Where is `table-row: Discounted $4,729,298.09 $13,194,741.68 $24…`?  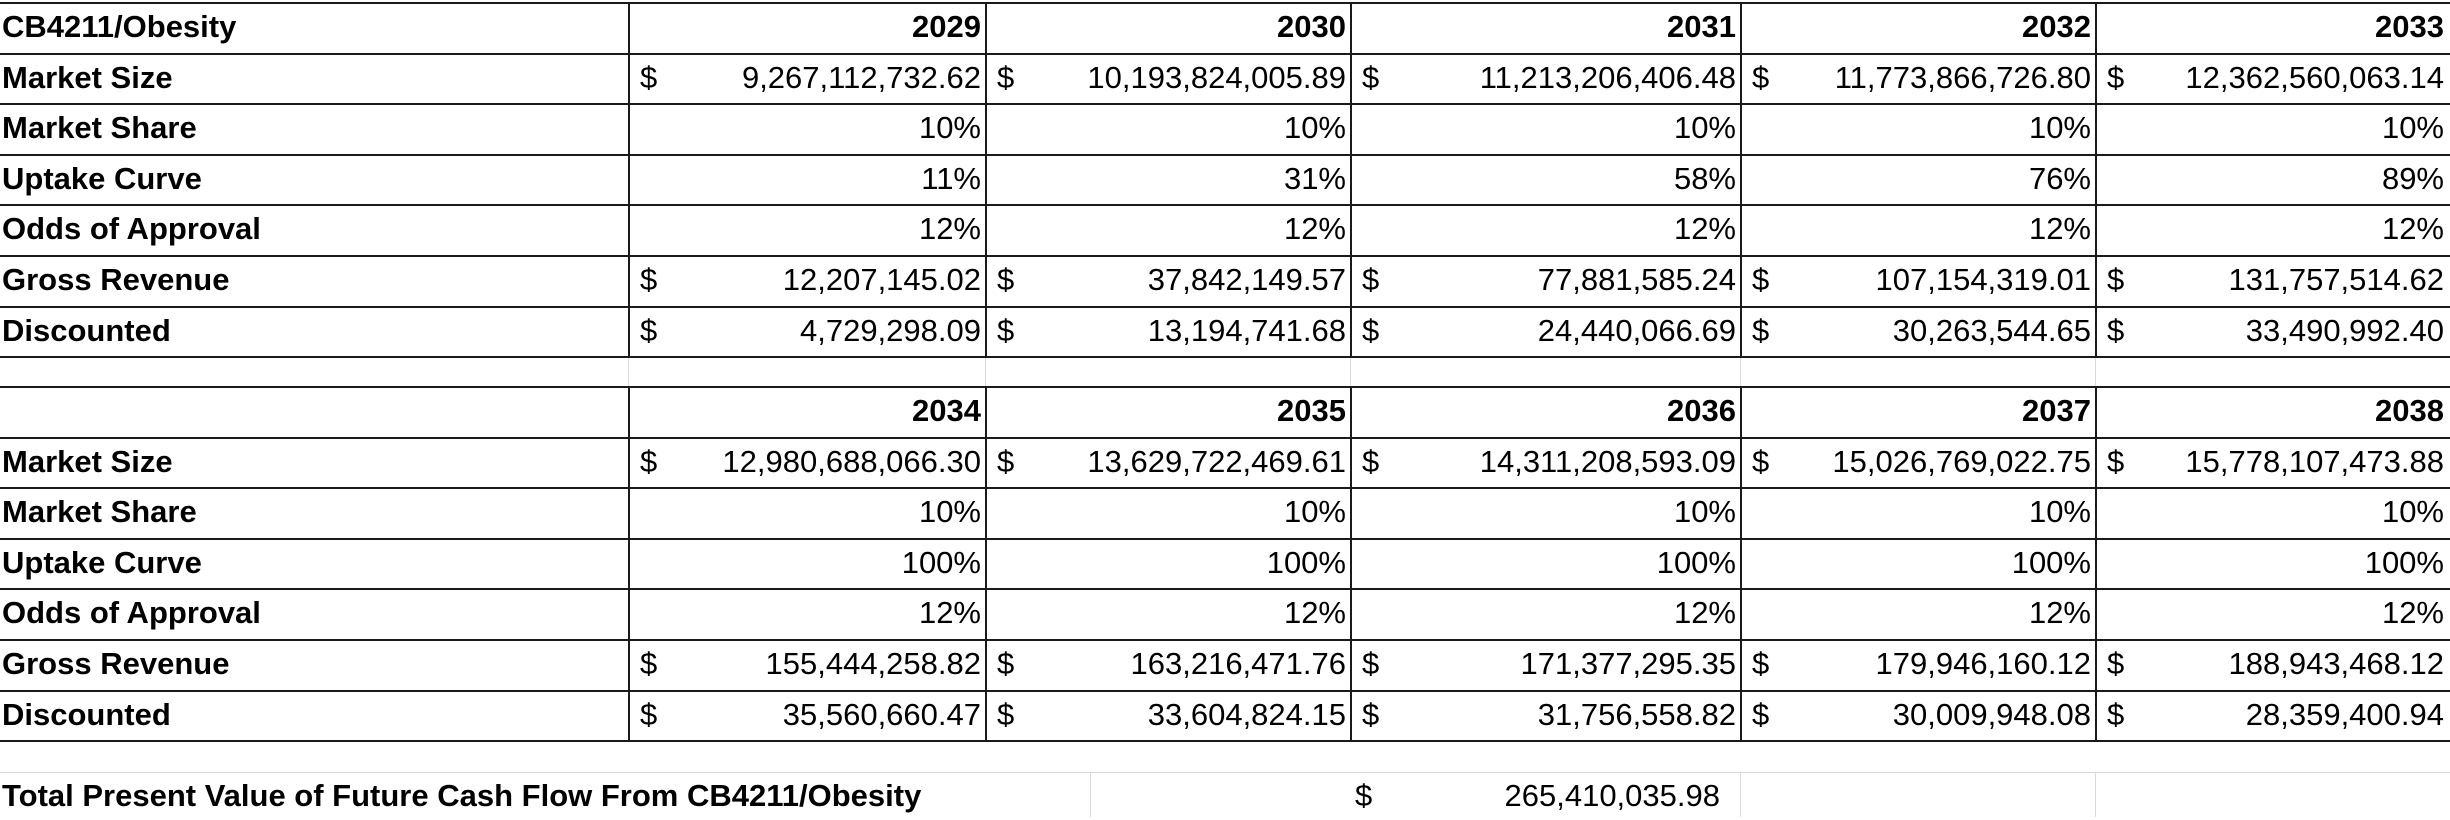
table-row: Discounted $4,729,298.09 $13,194,741.68 $24… is located at coordinates (1225, 331).